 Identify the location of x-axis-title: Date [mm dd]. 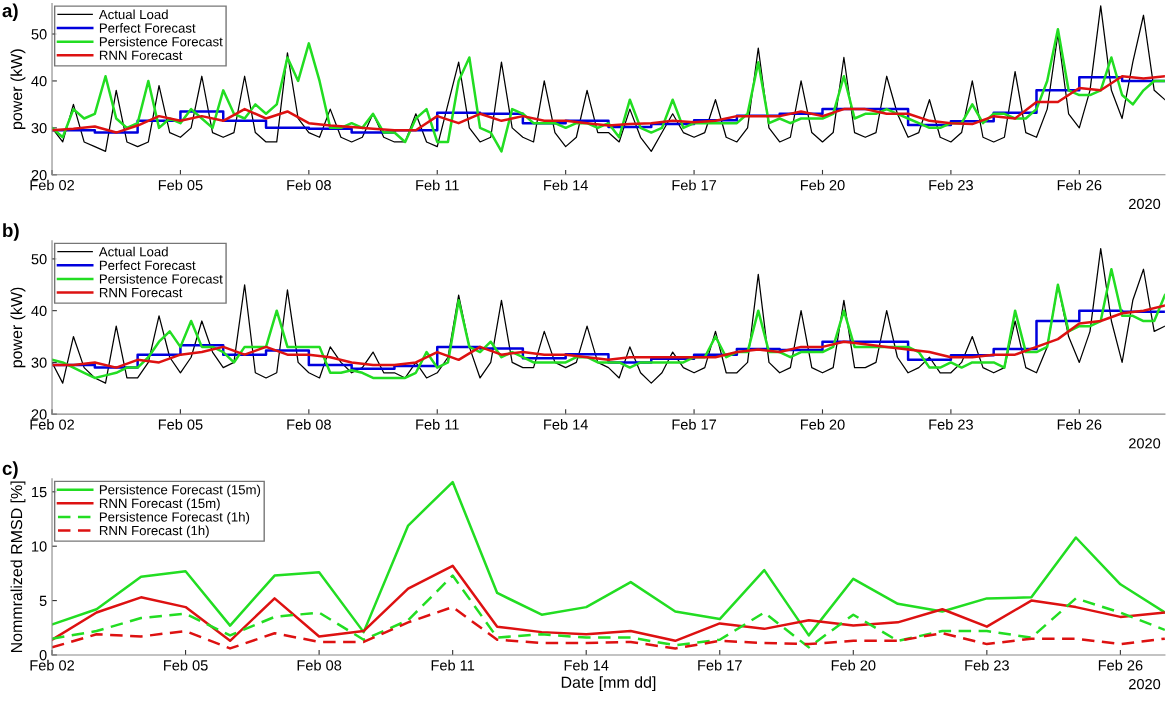
(608, 684).